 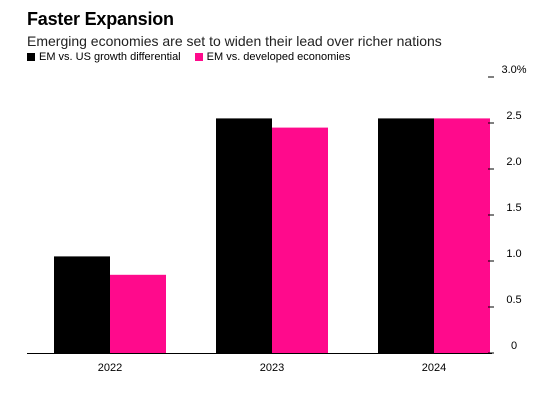 I want to click on x-tick-label: 2024, so click(x=434, y=368).